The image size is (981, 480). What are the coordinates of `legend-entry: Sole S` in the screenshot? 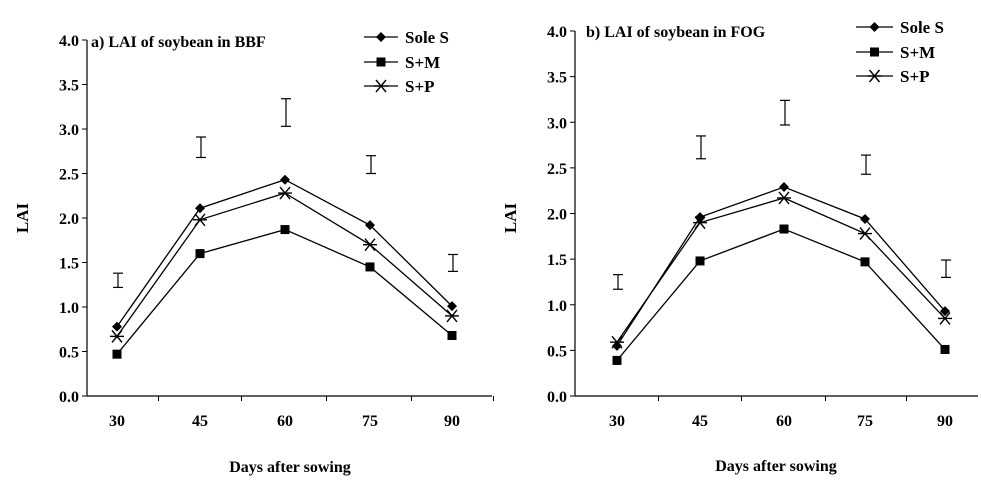 It's located at (406, 37).